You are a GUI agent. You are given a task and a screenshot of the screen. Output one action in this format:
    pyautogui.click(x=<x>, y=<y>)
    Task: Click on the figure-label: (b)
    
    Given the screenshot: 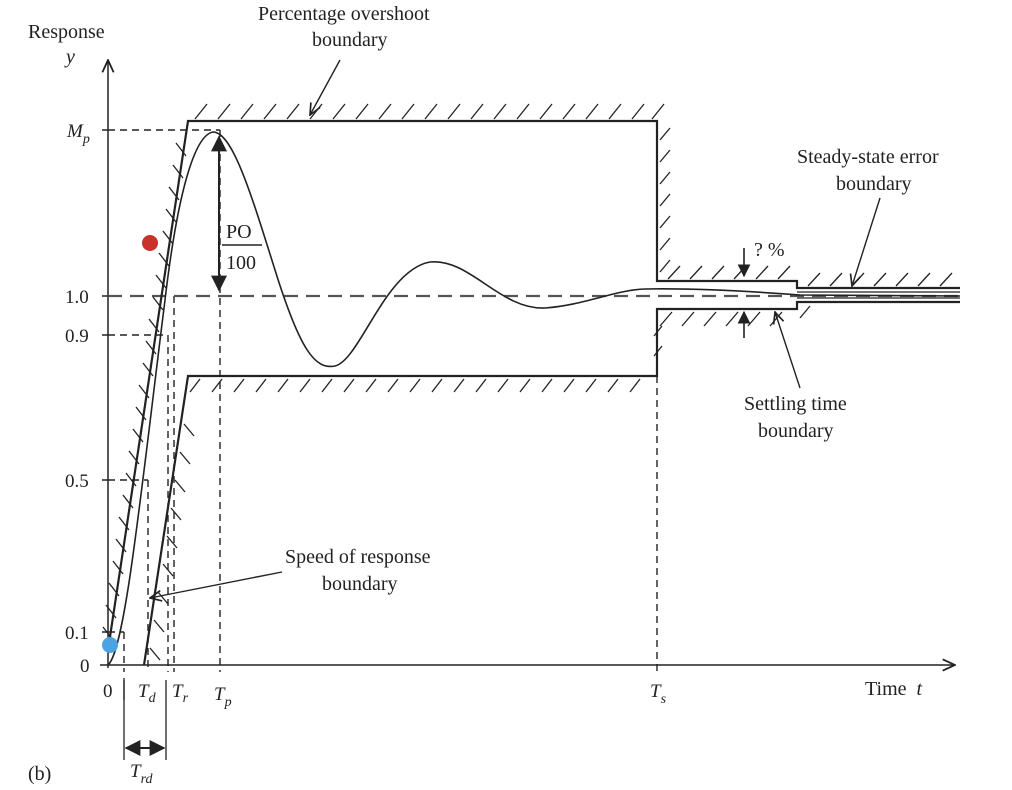 What is the action you would take?
    pyautogui.click(x=39, y=774)
    